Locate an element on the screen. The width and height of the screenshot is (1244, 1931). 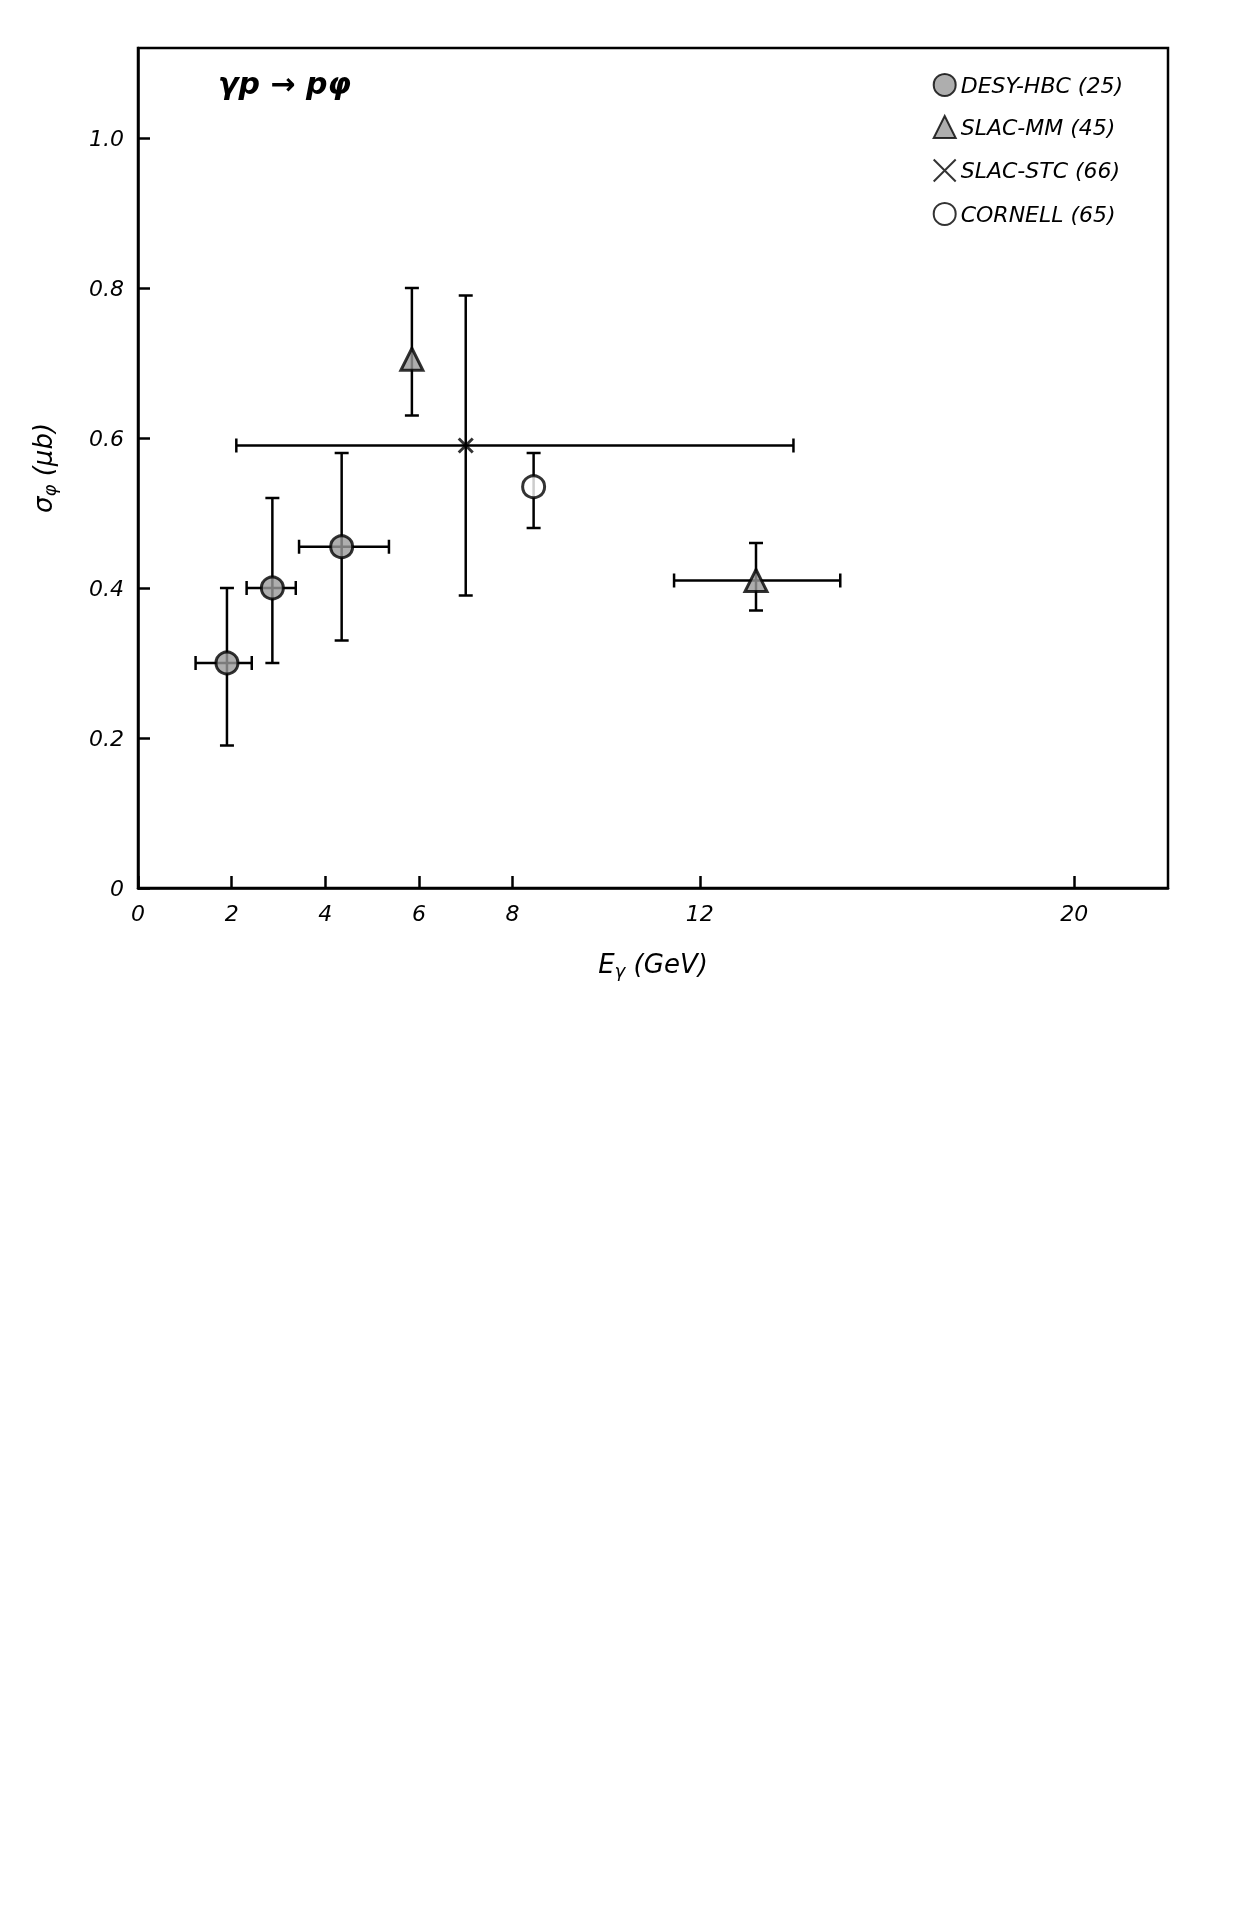
x-tick-label: 2 is located at coordinates (231, 913).